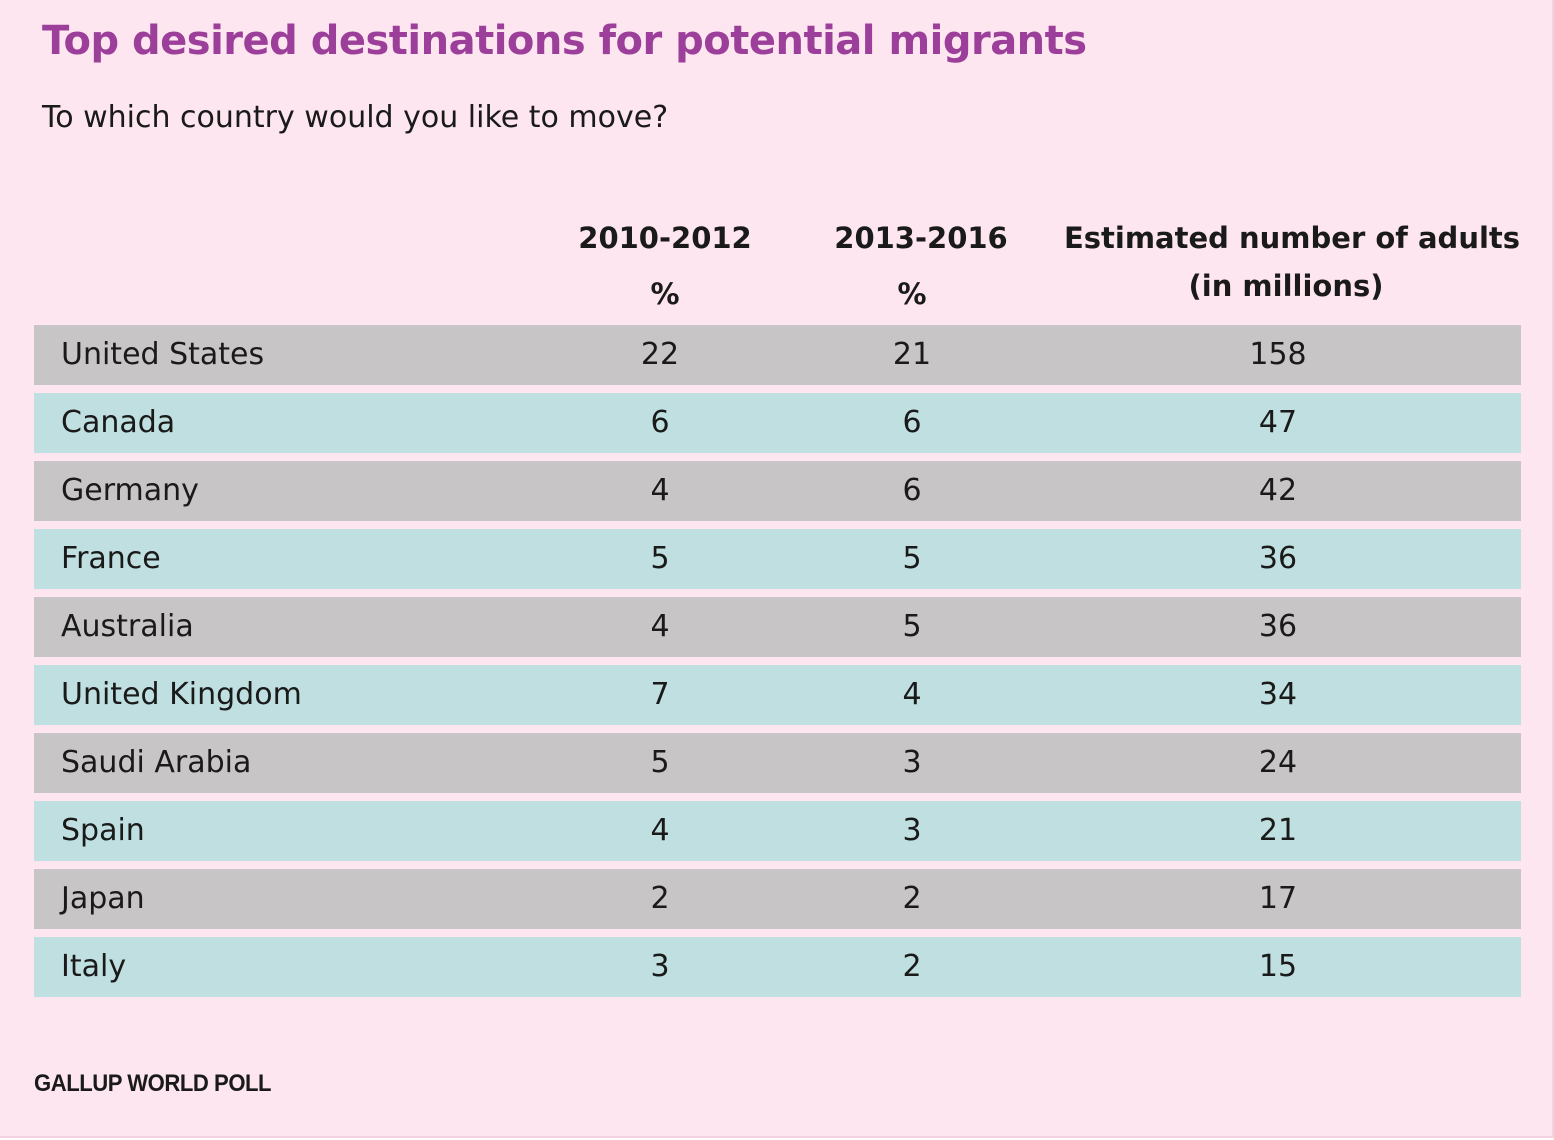 This screenshot has width=1554, height=1140. What do you see at coordinates (1278, 762) in the screenshot?
I see `adults-millions-cell: 24` at bounding box center [1278, 762].